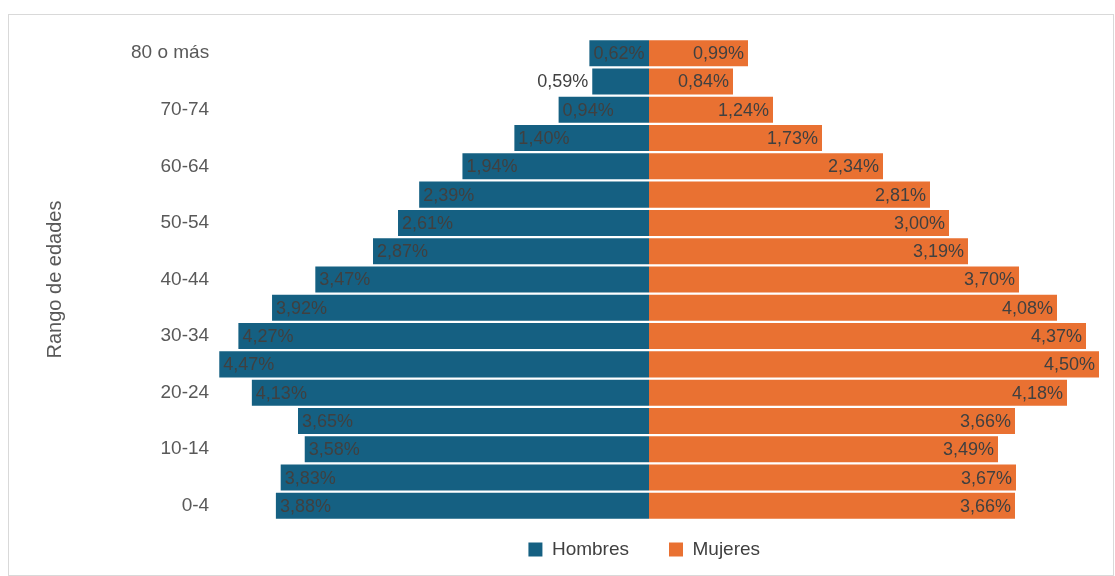 The width and height of the screenshot is (1115, 576). What do you see at coordinates (588, 109) in the screenshot?
I see `data-label: 0,94%` at bounding box center [588, 109].